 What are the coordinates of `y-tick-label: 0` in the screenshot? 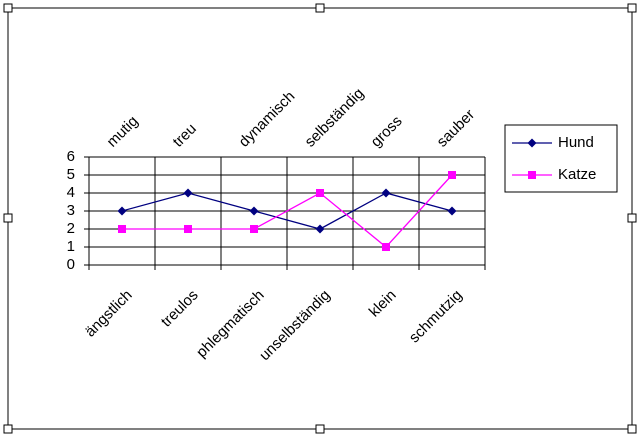 It's located at (71, 264).